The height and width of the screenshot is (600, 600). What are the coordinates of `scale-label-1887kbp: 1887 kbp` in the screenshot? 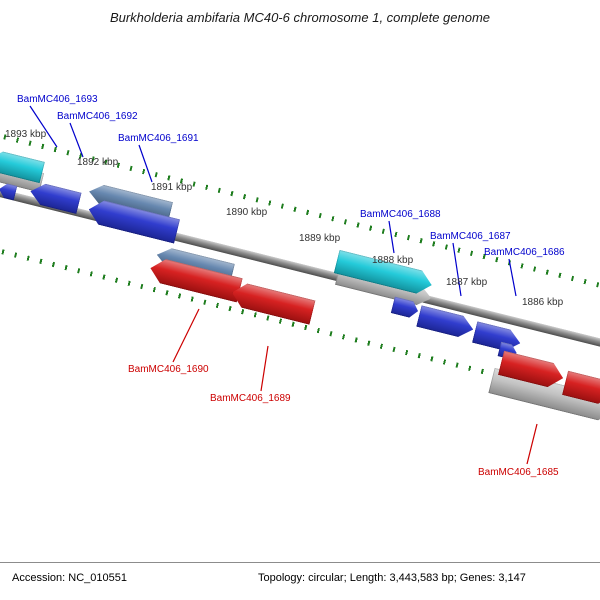 It's located at (467, 282).